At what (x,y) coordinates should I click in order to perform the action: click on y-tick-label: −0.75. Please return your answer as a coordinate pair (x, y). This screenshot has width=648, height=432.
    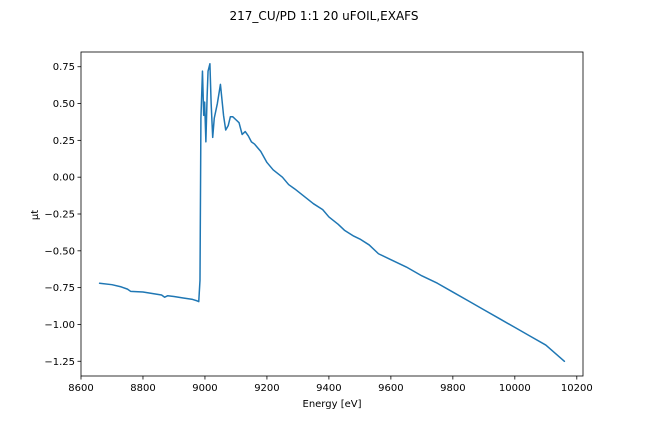
    Looking at the image, I should click on (59, 288).